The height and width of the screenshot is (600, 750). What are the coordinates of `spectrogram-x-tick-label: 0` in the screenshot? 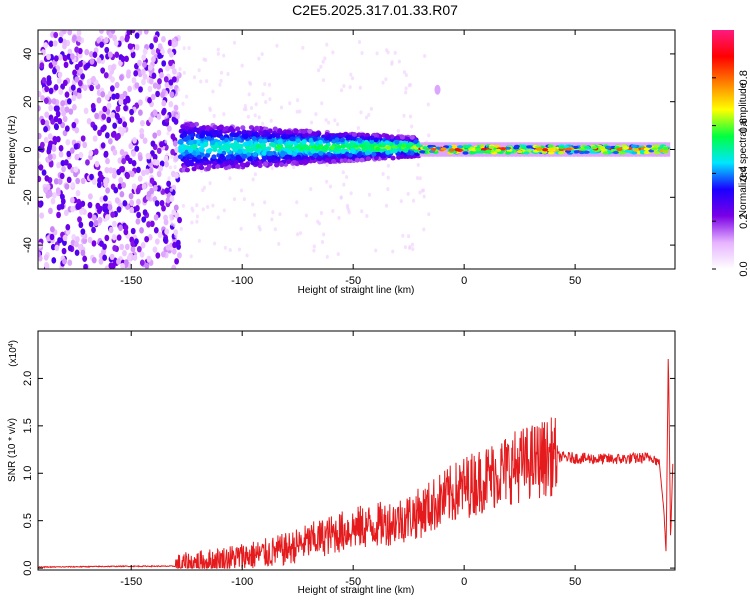 It's located at (464, 281).